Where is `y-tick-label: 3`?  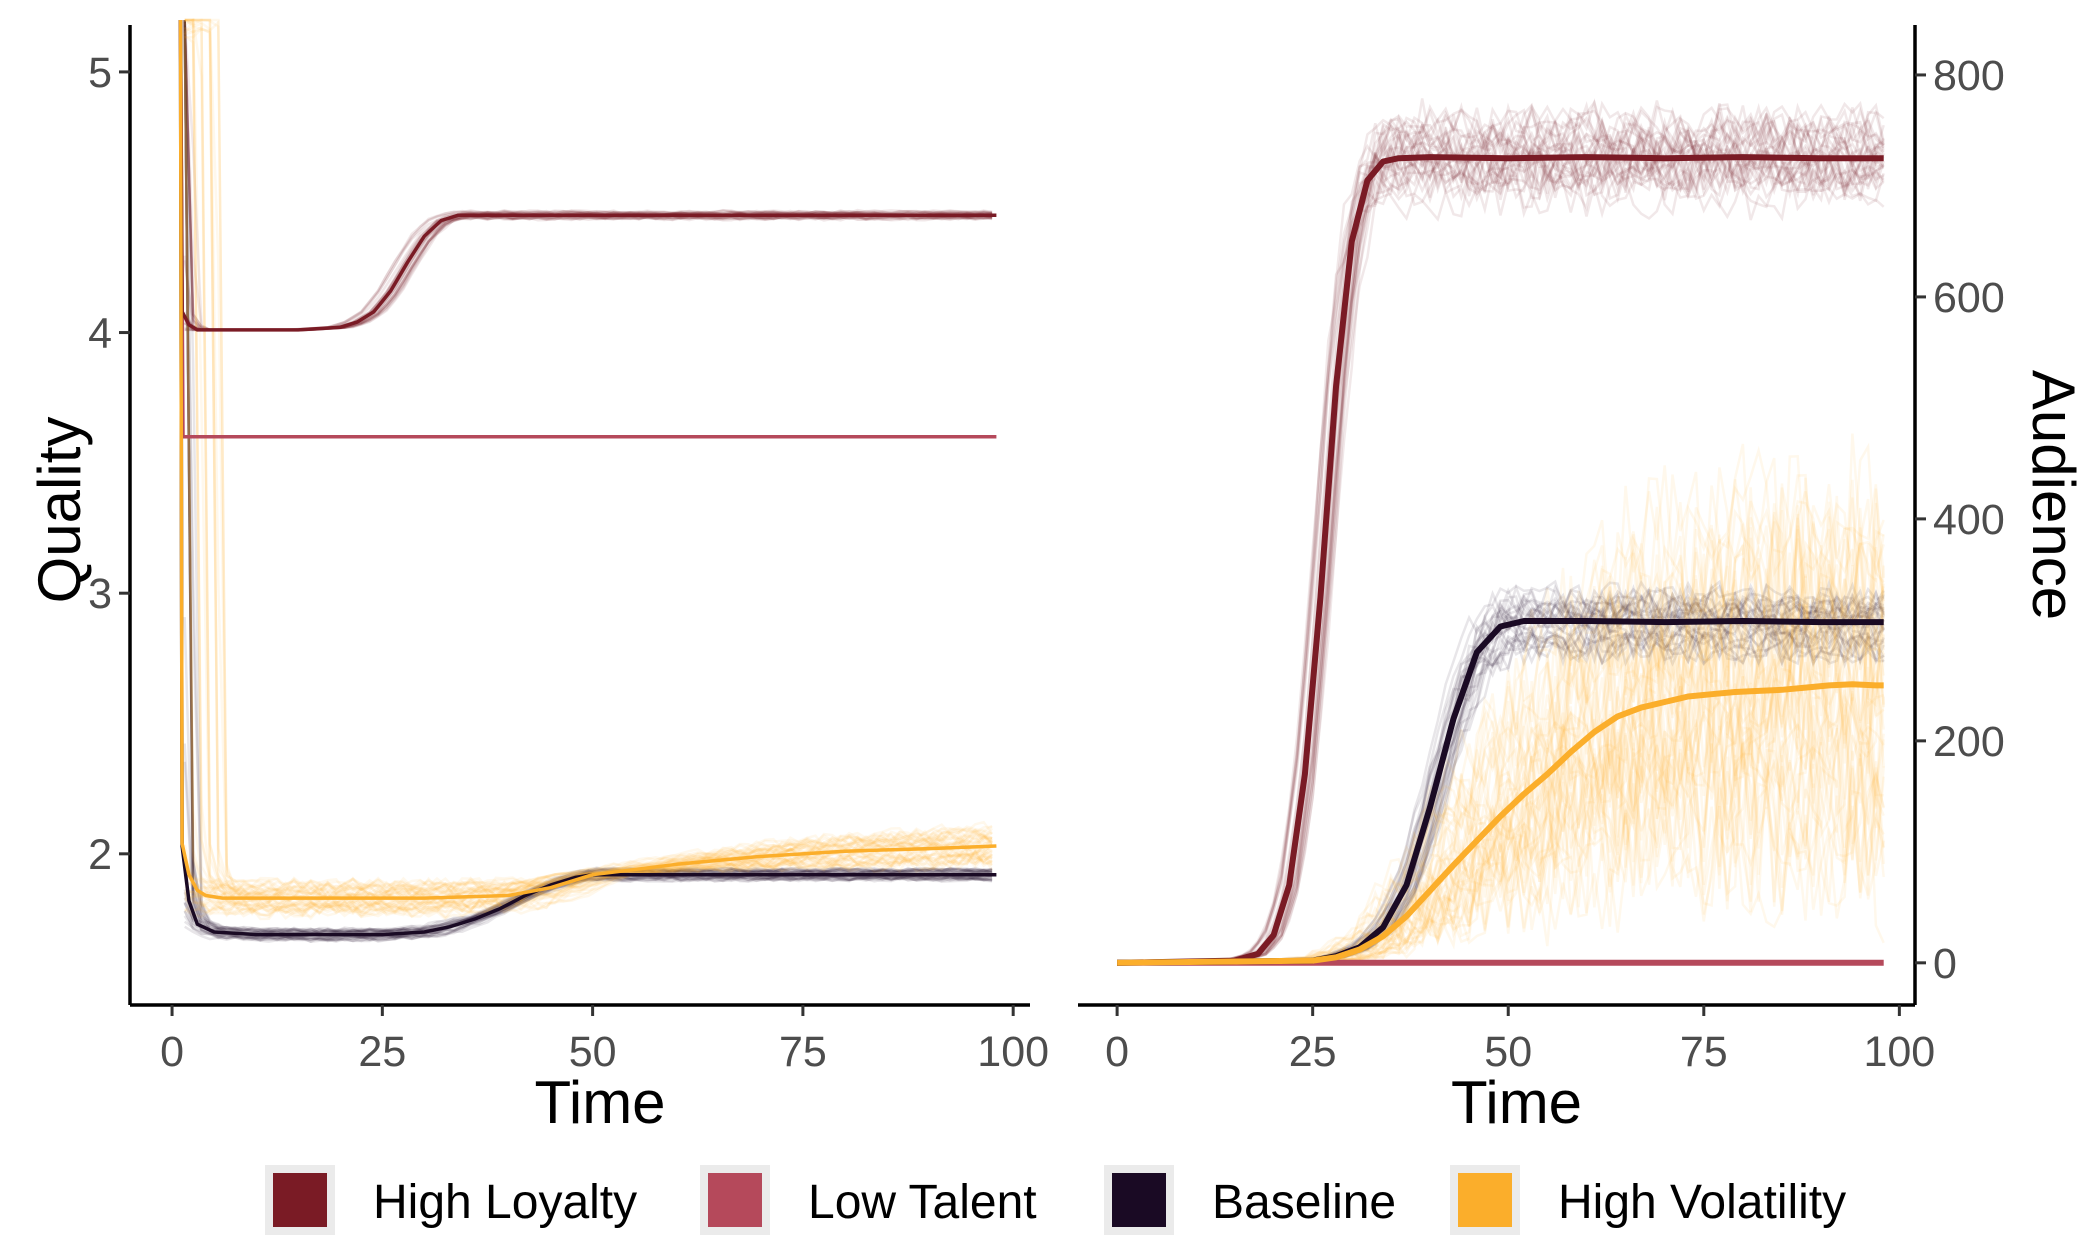
y-tick-label: 3 is located at coordinates (100, 594).